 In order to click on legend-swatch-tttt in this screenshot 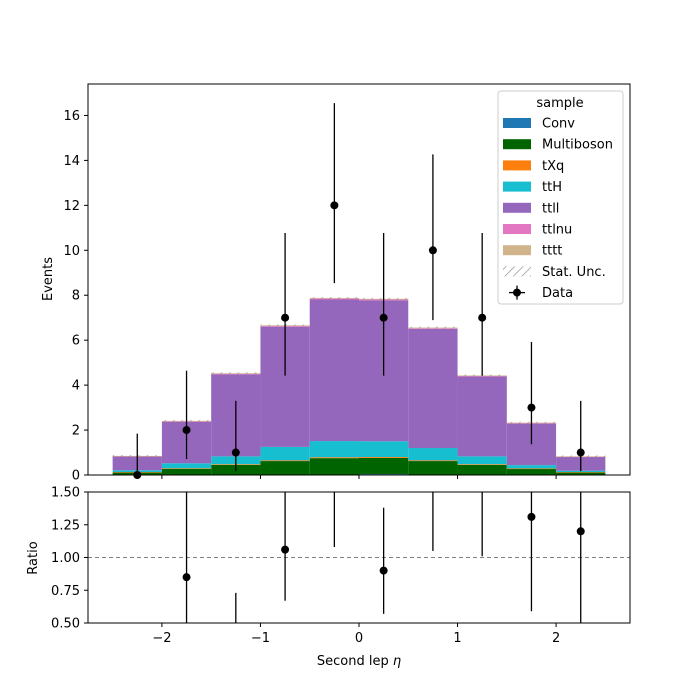, I will do `click(517, 250)`.